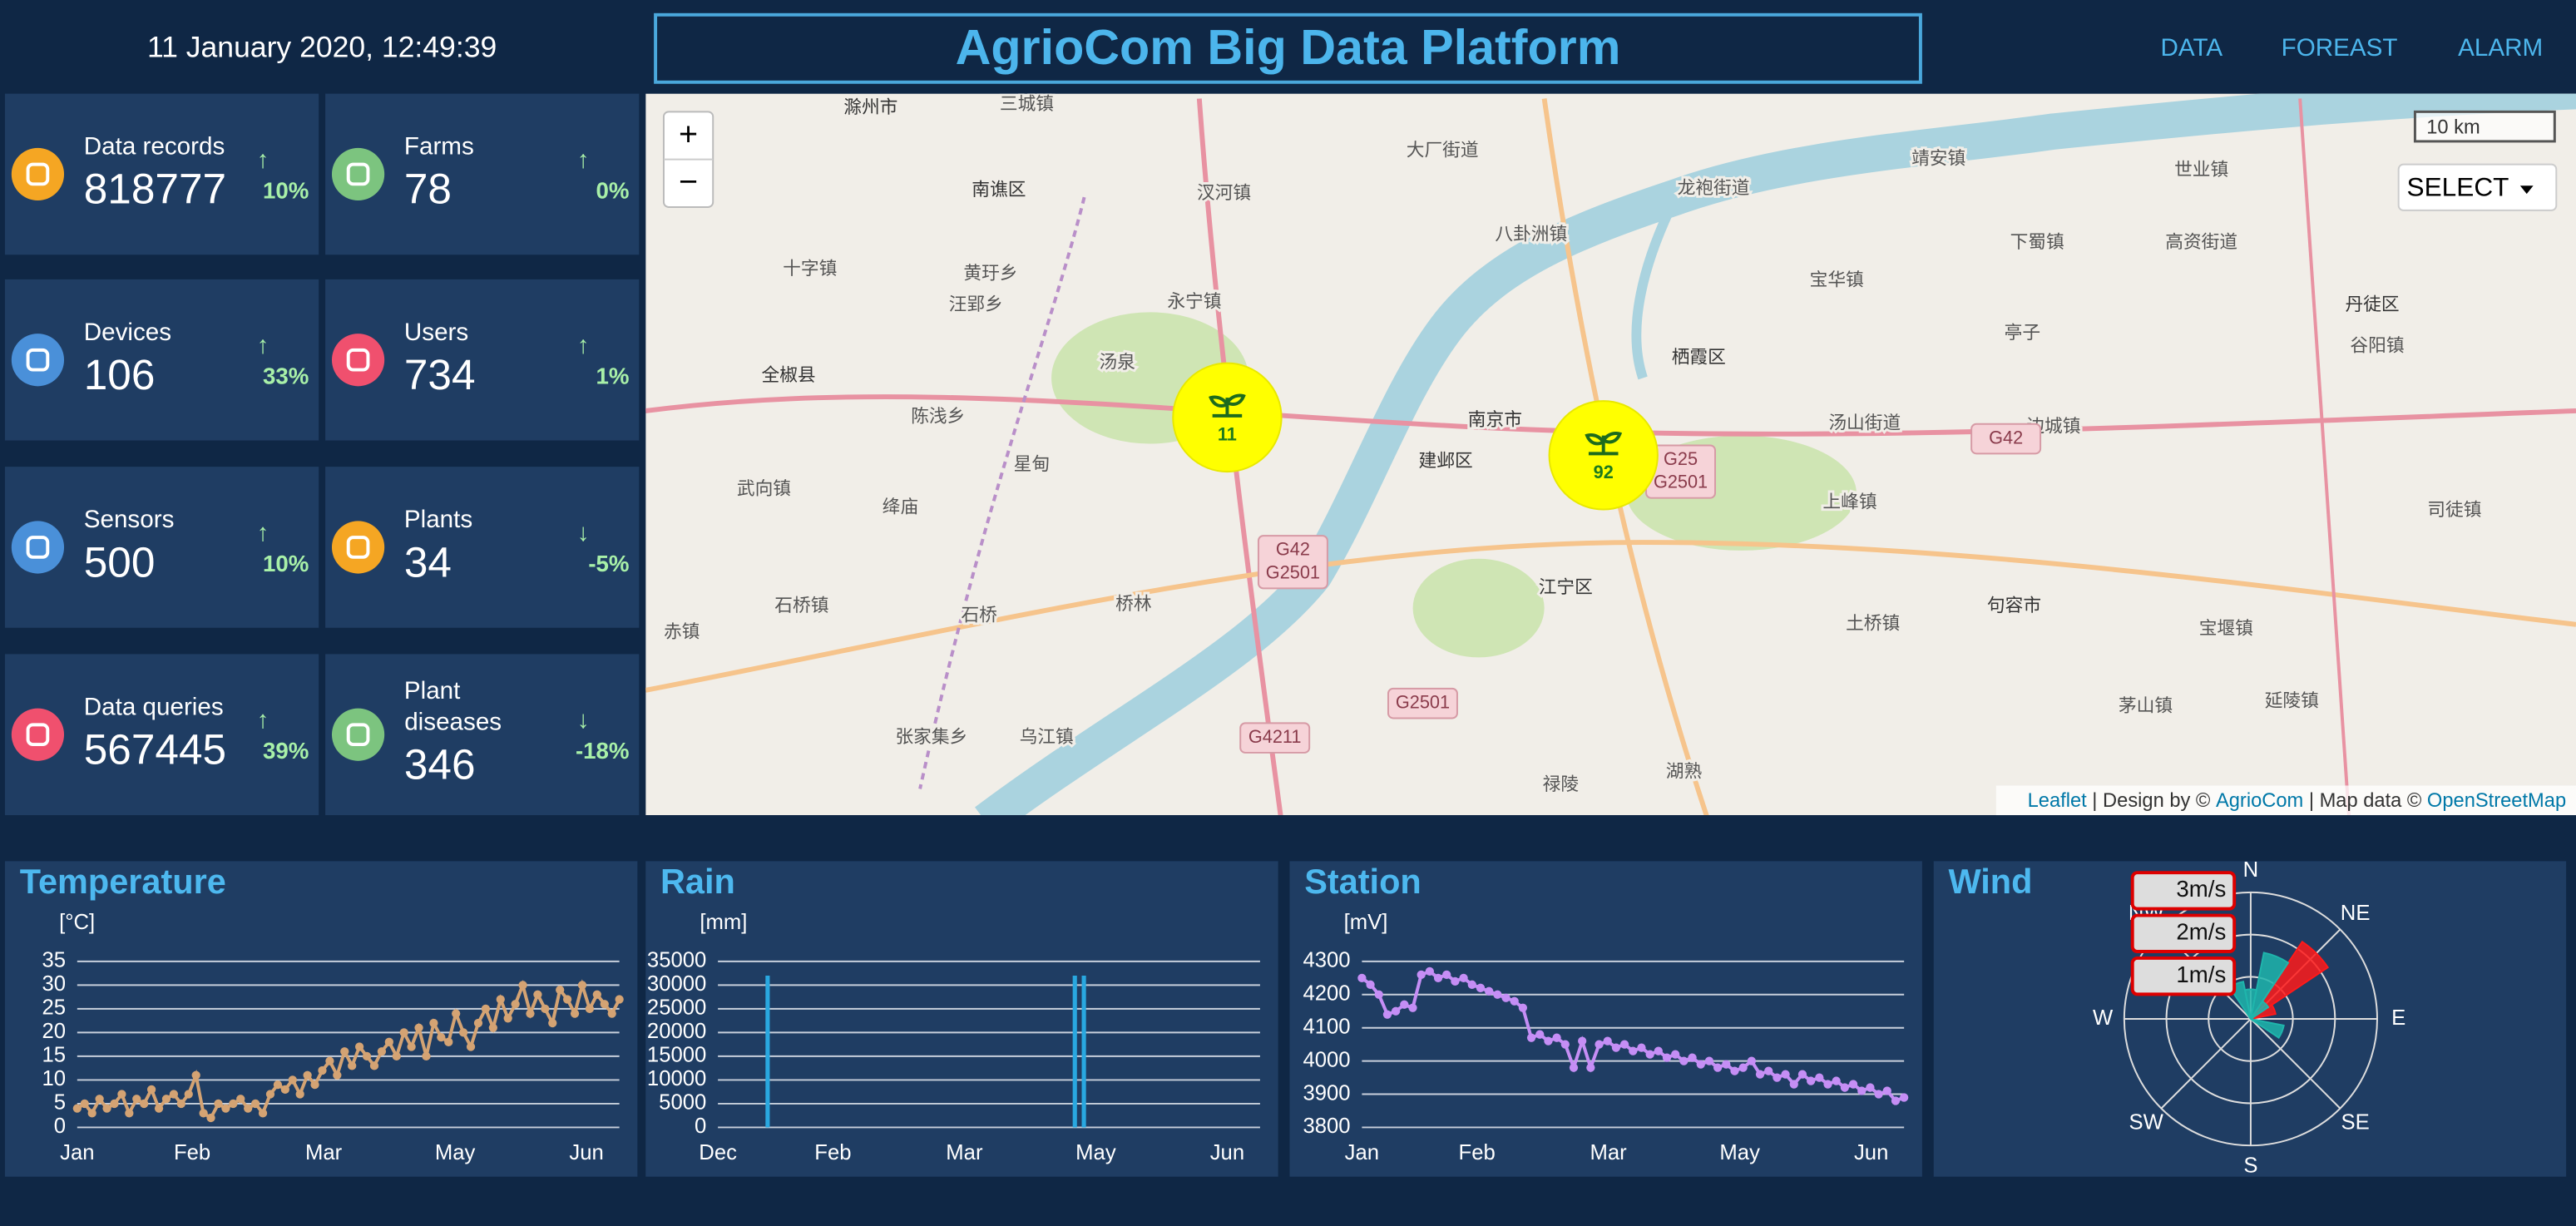  Describe the element at coordinates (801, 605) in the screenshot. I see `map-place-label: 石桥镇` at that location.